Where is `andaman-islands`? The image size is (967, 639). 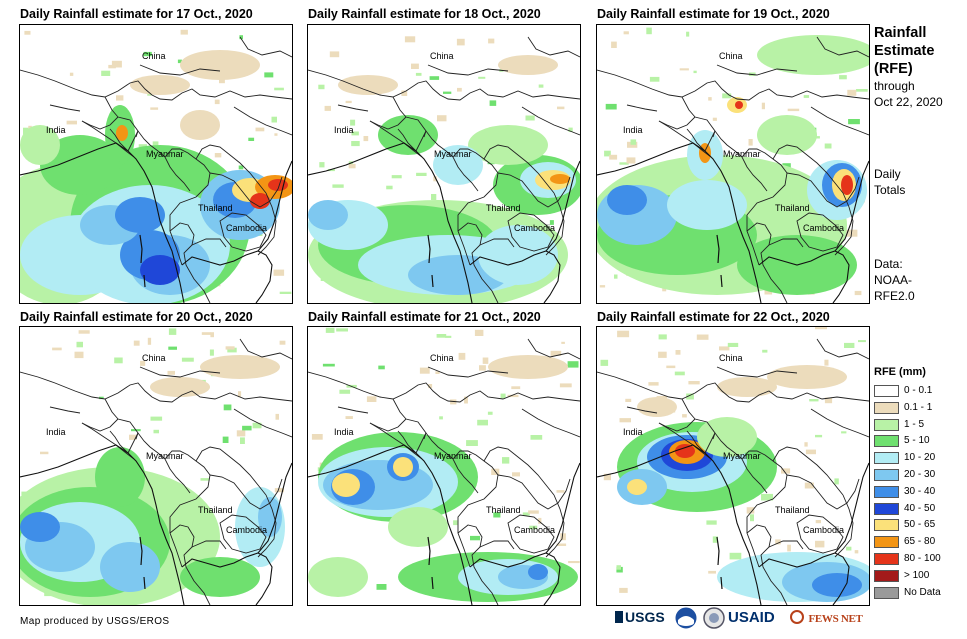
andaman-islands is located at coordinates (430, 261).